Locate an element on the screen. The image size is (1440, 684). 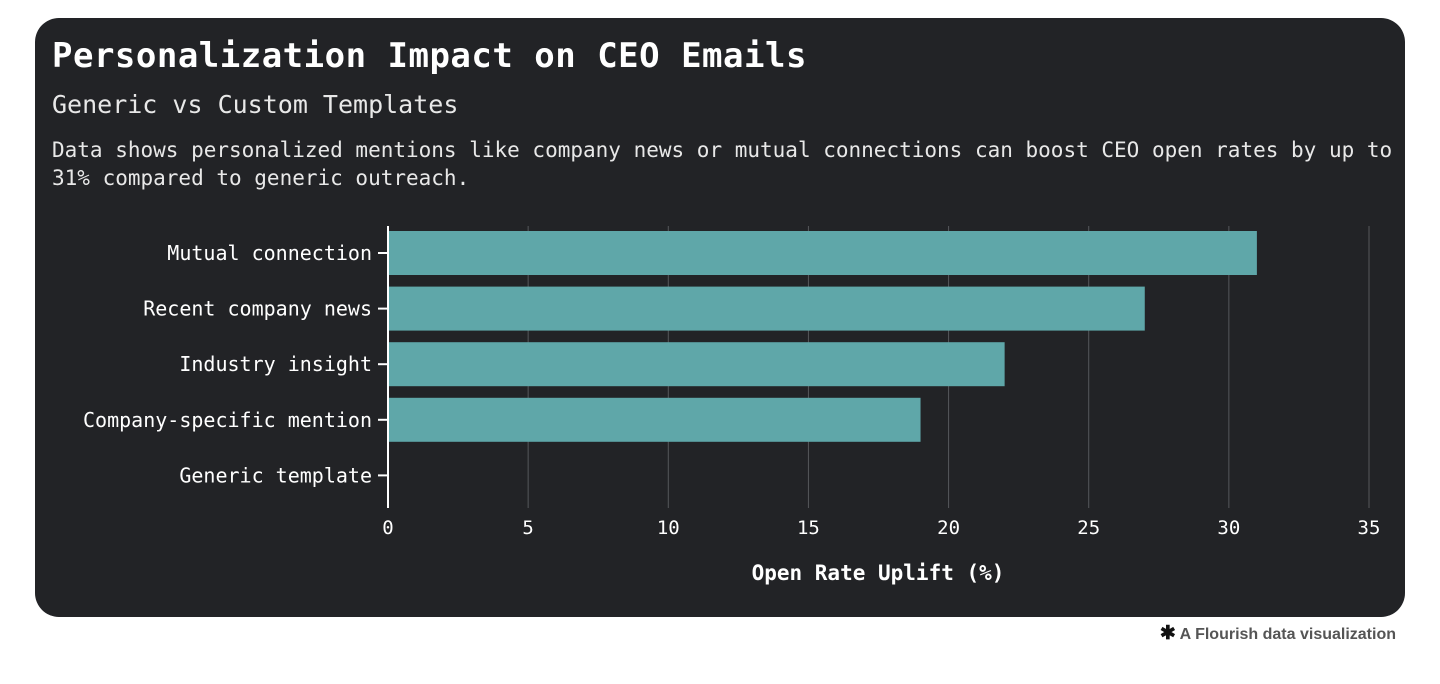
category-label: Recent company news is located at coordinates (257, 309).